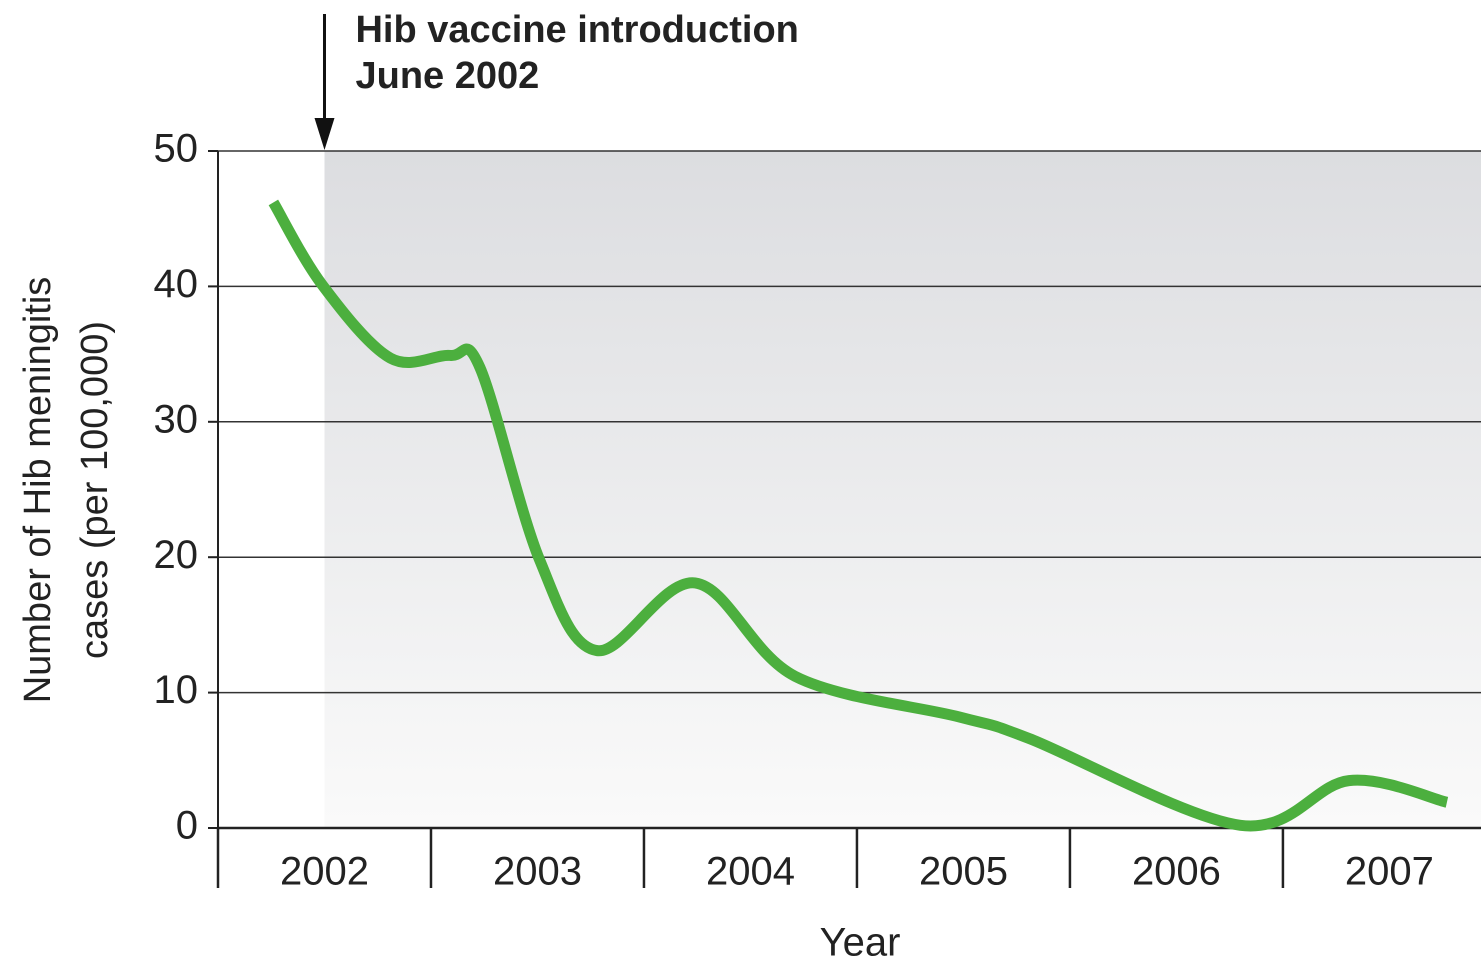 The height and width of the screenshot is (965, 1481). What do you see at coordinates (324, 872) in the screenshot?
I see `x-tick-label: 2002` at bounding box center [324, 872].